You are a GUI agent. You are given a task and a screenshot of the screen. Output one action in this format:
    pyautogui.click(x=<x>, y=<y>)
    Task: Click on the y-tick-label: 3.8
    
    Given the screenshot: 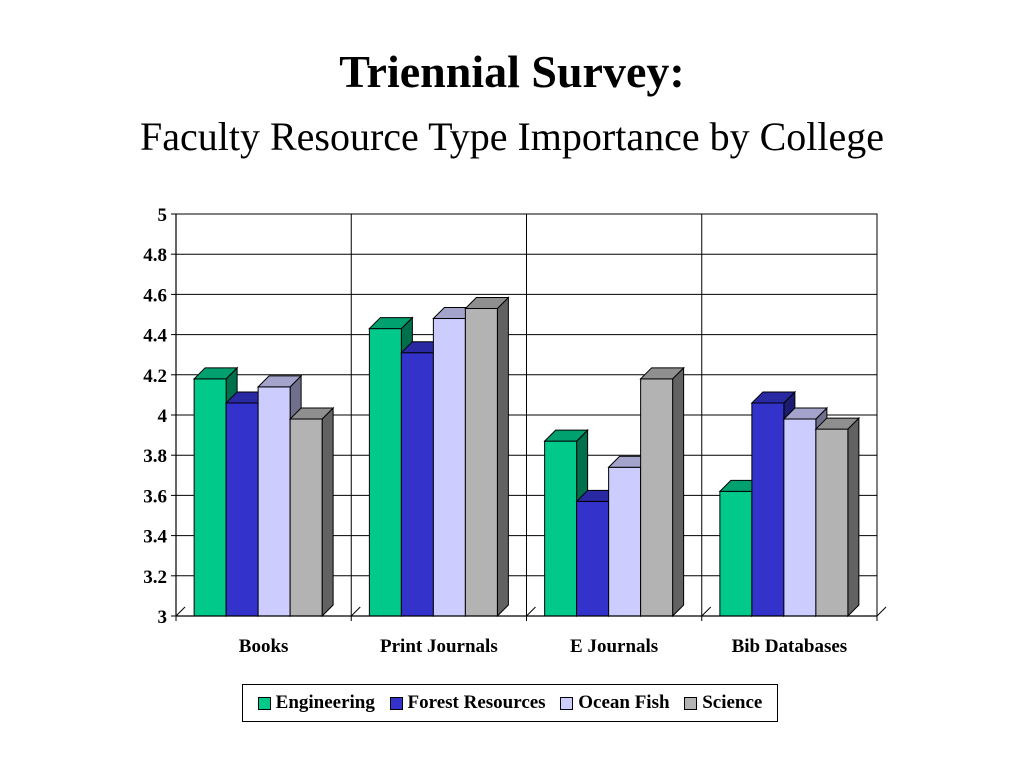 What is the action you would take?
    pyautogui.click(x=155, y=456)
    